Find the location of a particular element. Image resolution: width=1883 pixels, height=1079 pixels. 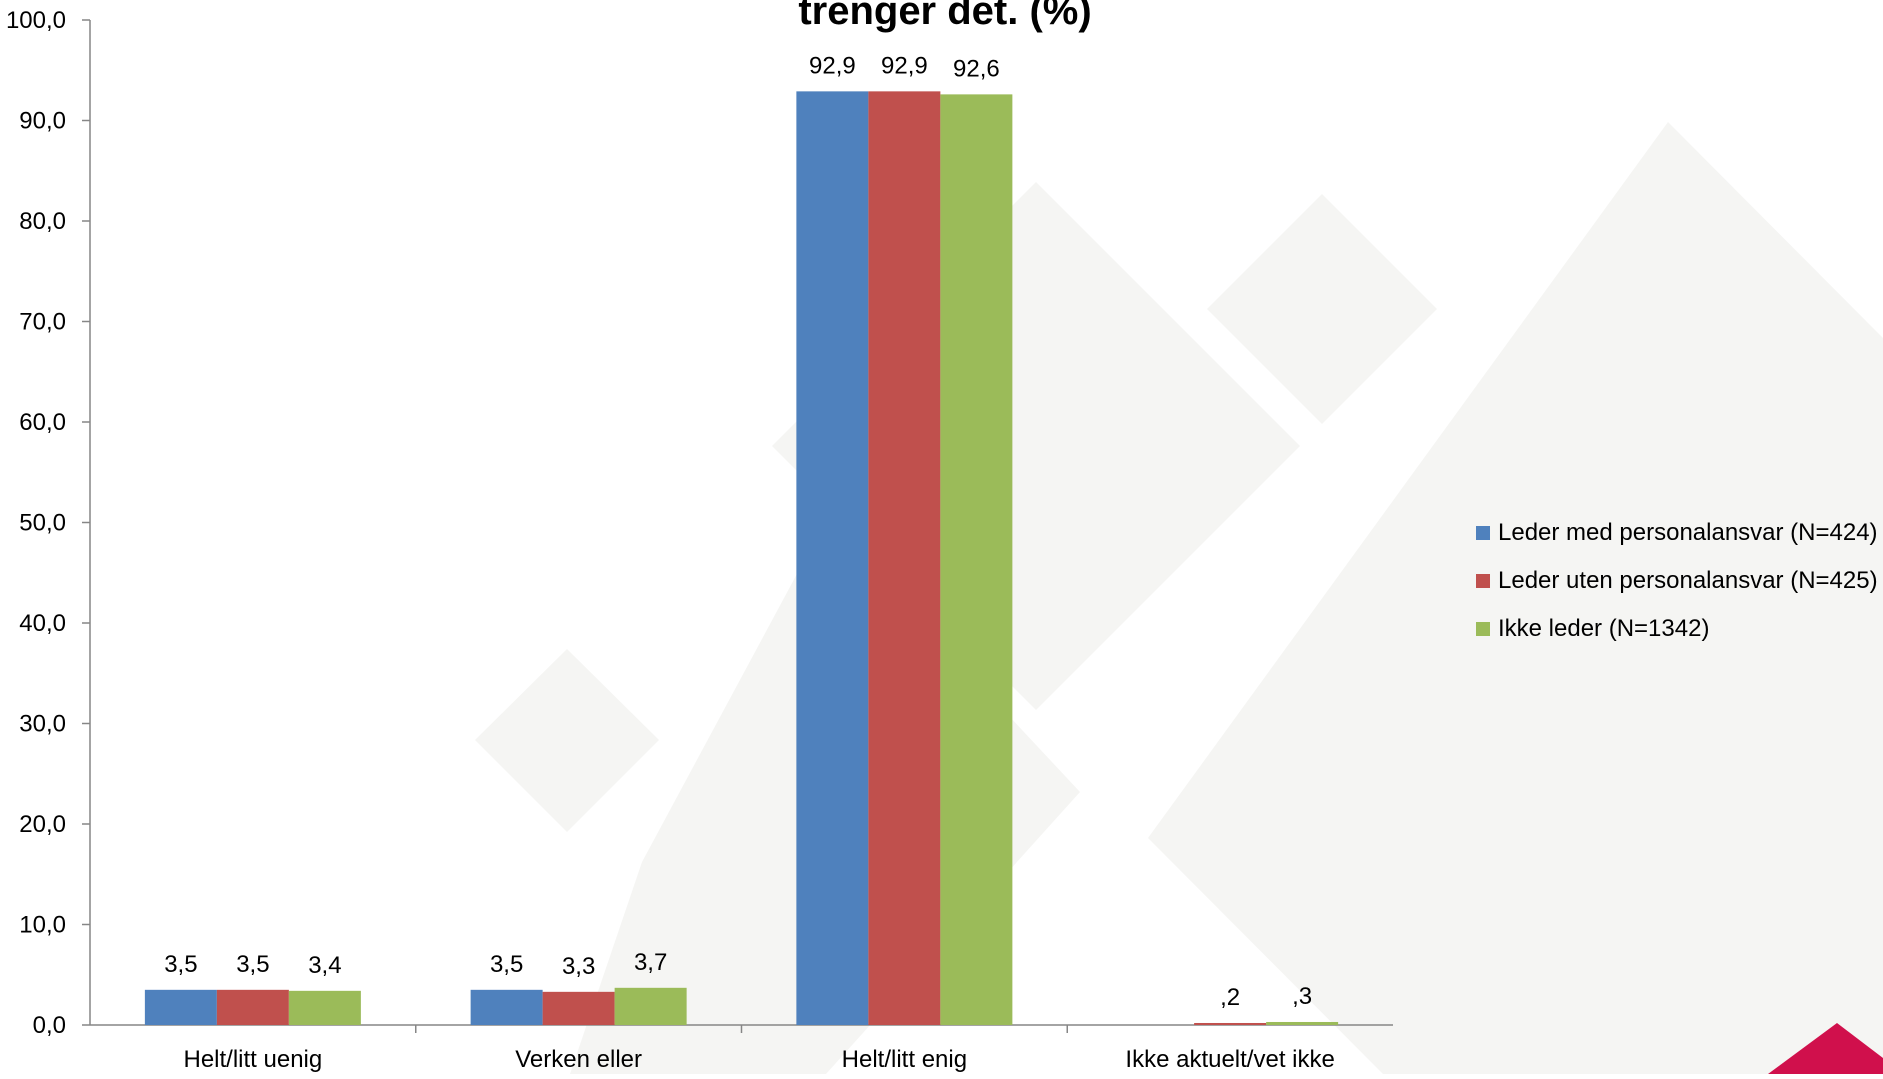

x-category-label: Helt/litt enig is located at coordinates (904, 1059).